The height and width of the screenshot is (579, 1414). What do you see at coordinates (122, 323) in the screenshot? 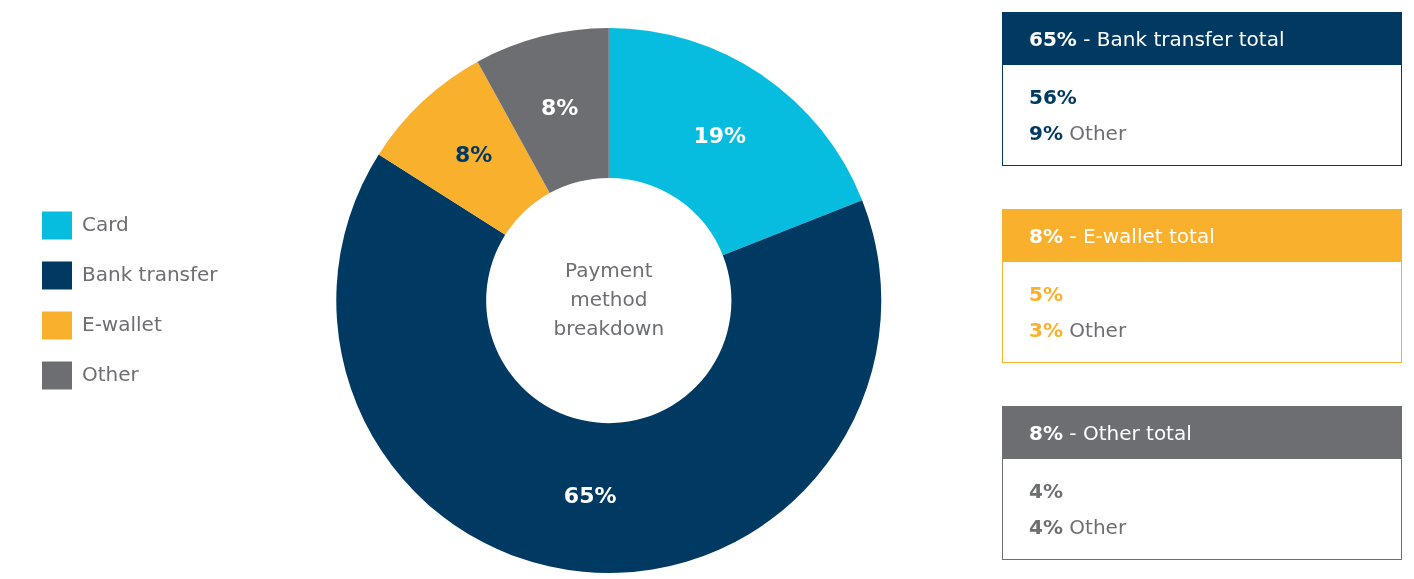
I see `legend-label: E-wallet` at bounding box center [122, 323].